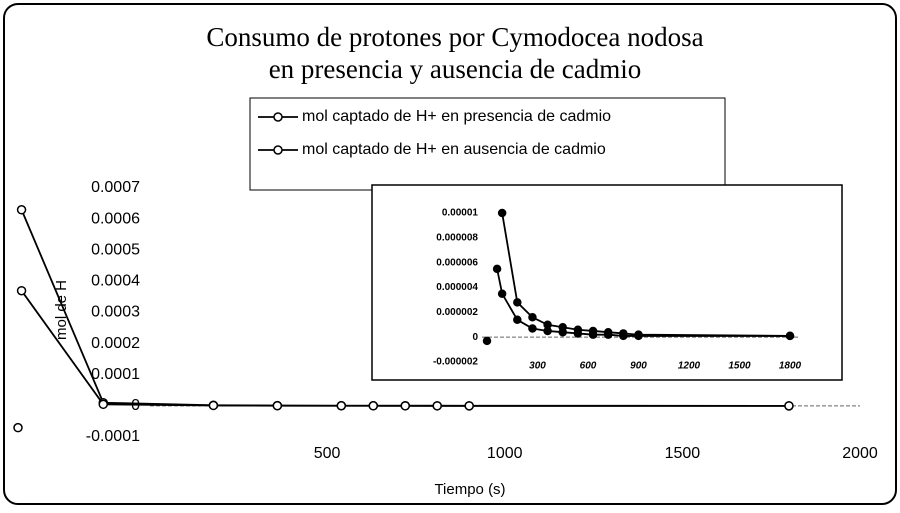 This screenshot has height=513, width=900. What do you see at coordinates (457, 312) in the screenshot?
I see `y-tick-label: 0.000002` at bounding box center [457, 312].